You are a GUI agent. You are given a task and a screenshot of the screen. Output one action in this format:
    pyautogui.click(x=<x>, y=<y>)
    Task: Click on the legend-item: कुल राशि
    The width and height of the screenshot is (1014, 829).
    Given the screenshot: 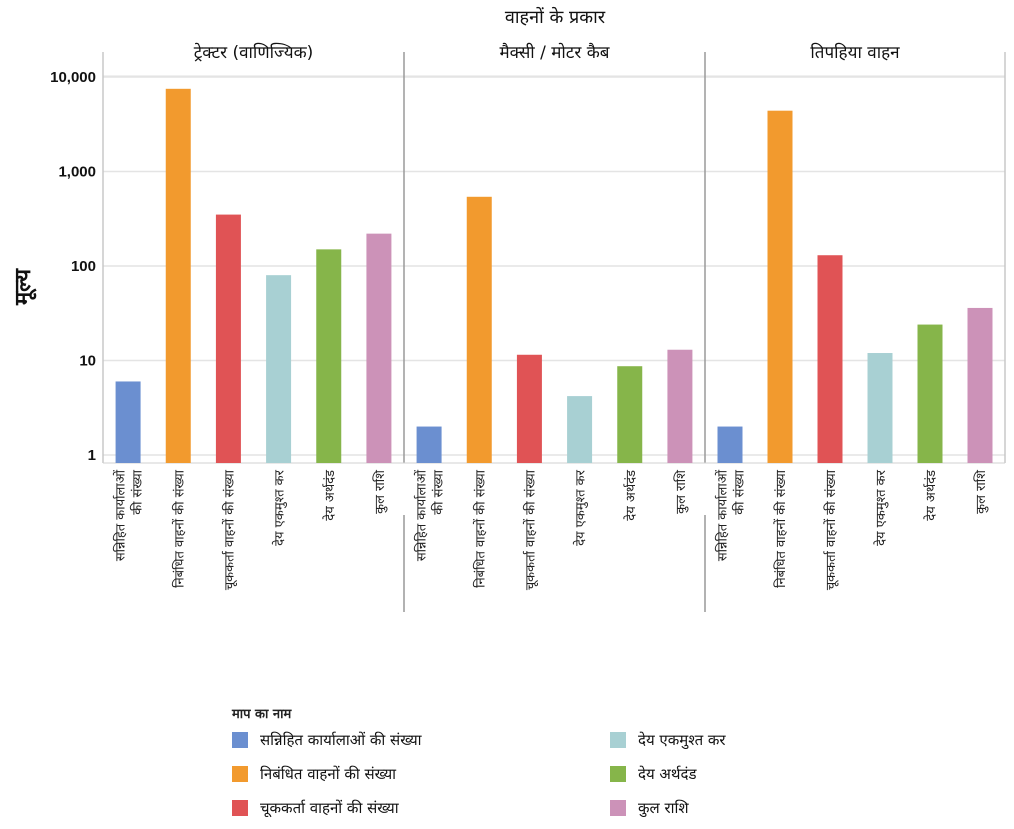 What is the action you would take?
    pyautogui.click(x=649, y=808)
    